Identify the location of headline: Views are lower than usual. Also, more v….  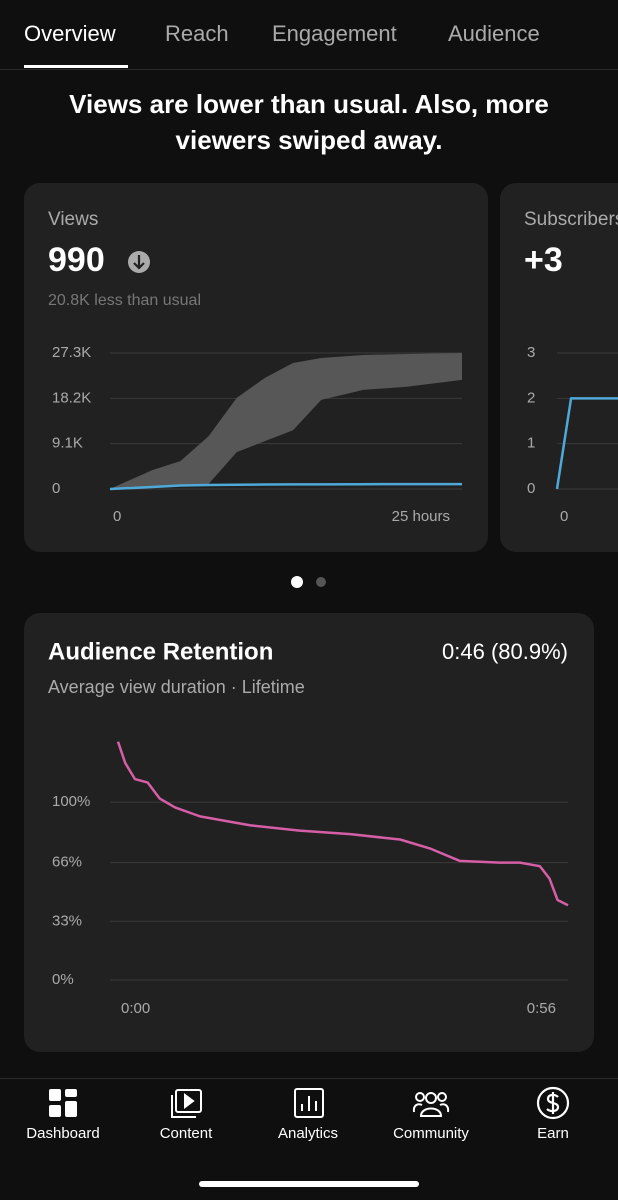
(309, 122).